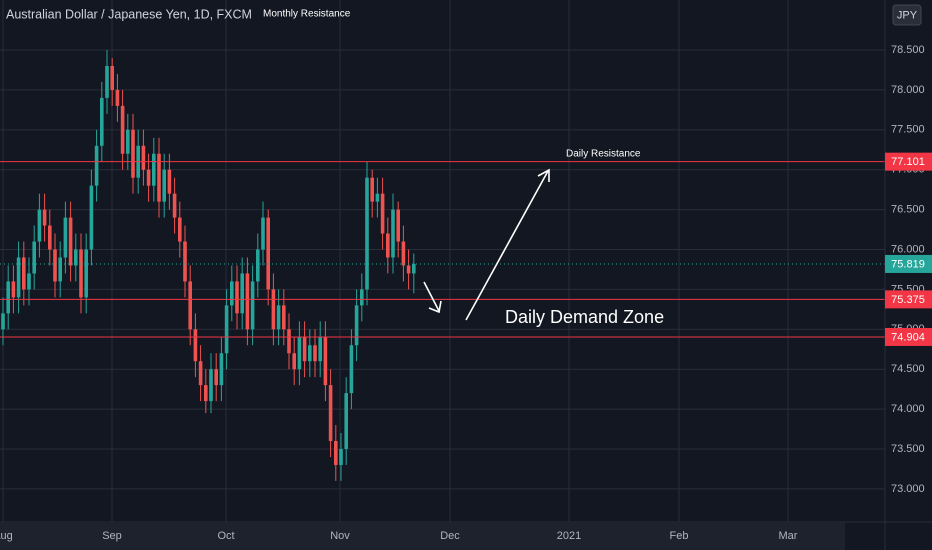 The image size is (932, 550). Describe the element at coordinates (422, 536) in the screenshot. I see `time-range-highlight` at that location.